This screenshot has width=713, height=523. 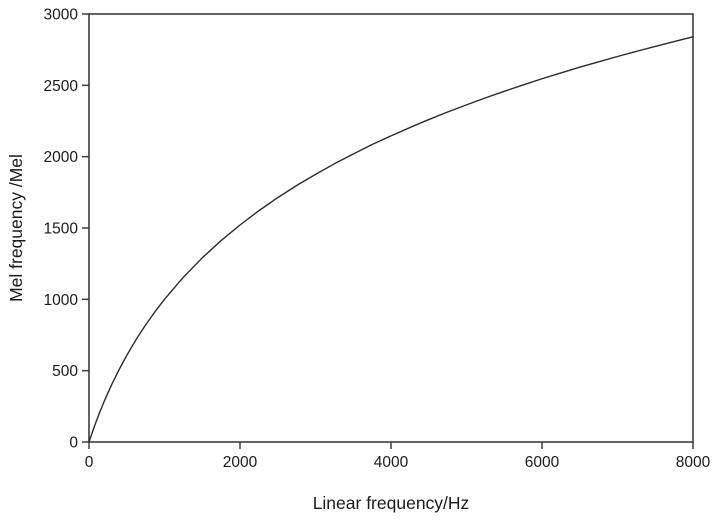 I want to click on y-tick-label: 3000, so click(x=61, y=14).